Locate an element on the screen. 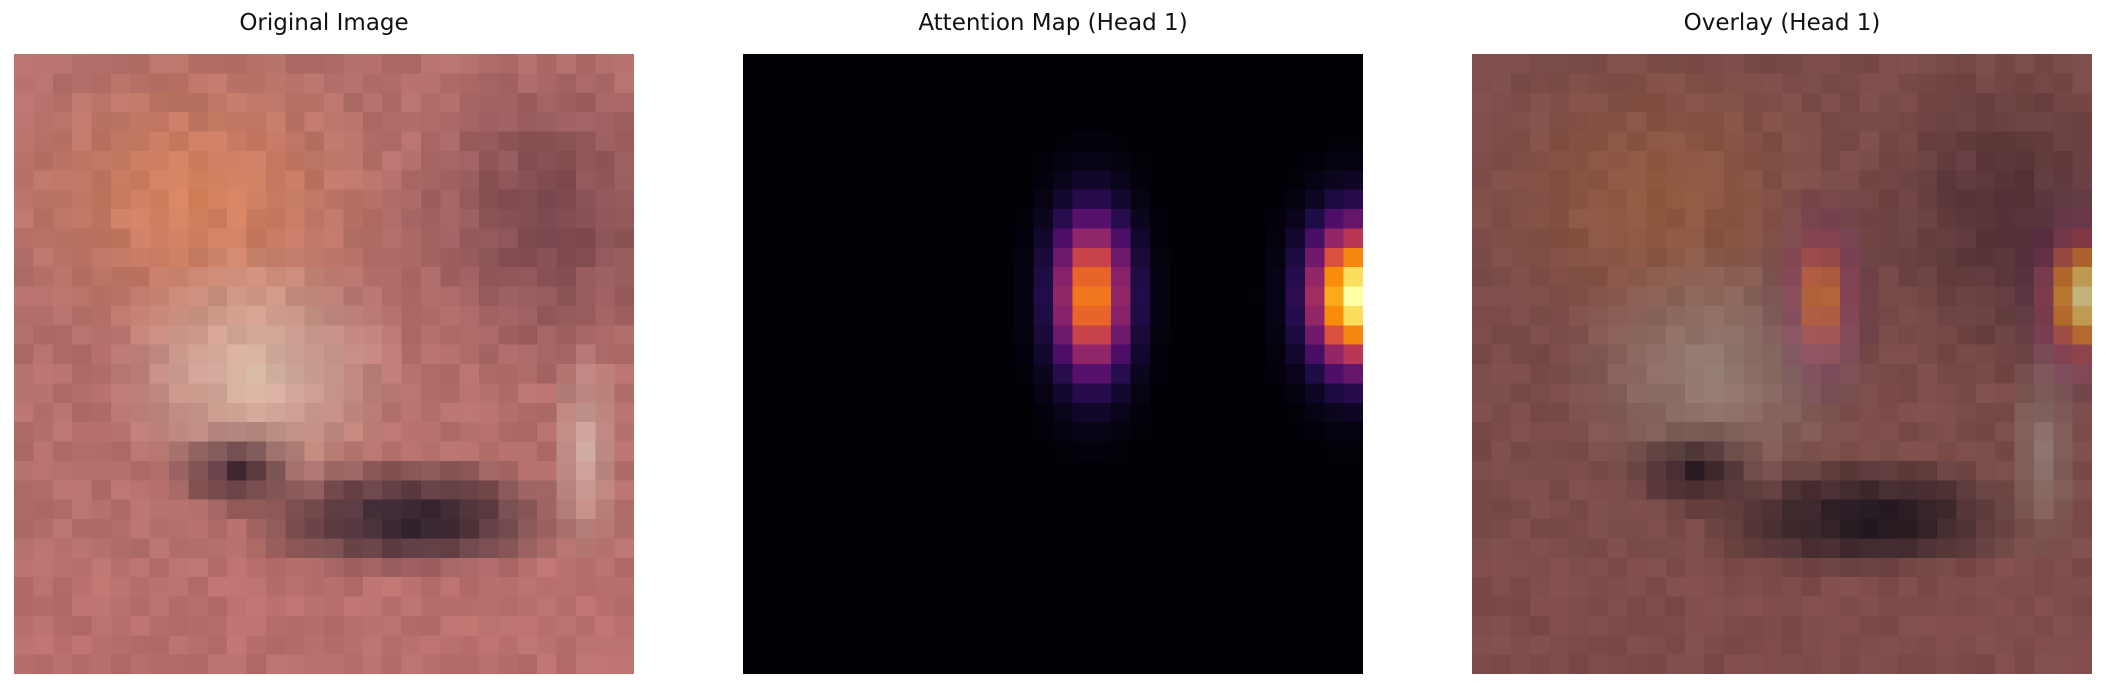  panel-title: Attention Map (Head 1) is located at coordinates (1053, 23).